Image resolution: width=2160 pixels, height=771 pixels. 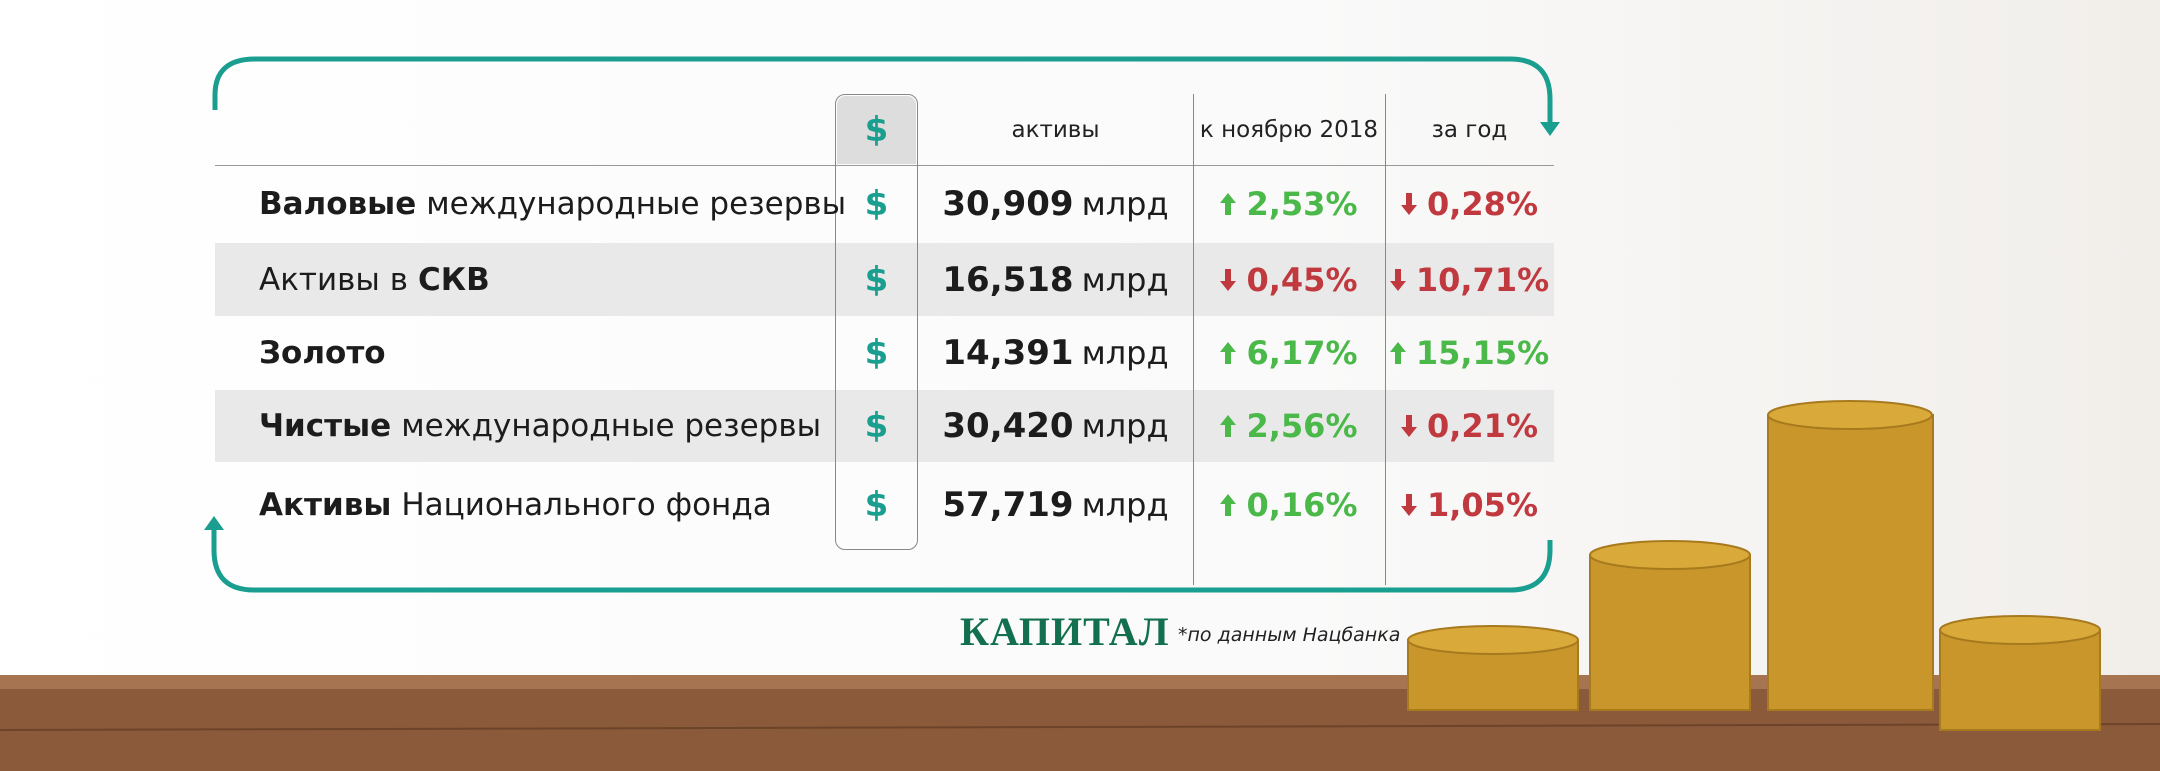 I want to click on change-text: 2,56%, so click(x=1302, y=426).